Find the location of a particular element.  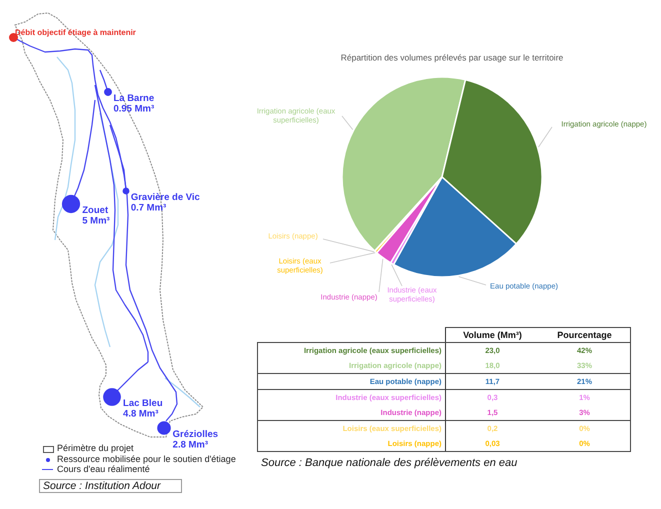

data-label: 0.7 Mm³ is located at coordinates (148, 208).